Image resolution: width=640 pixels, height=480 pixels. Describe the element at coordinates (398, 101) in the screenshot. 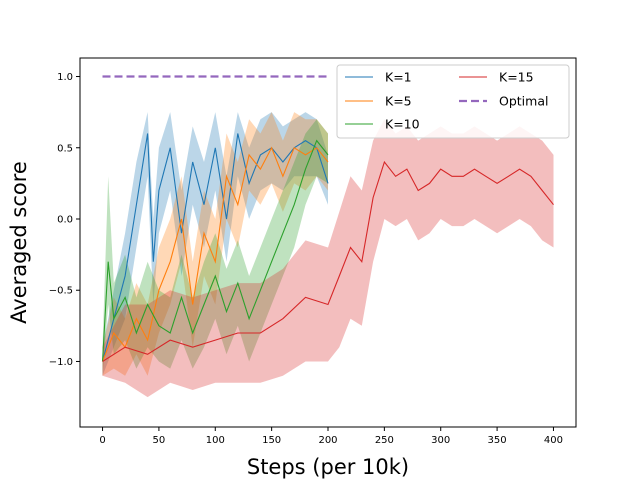

I see `legend-label-k-5: K=5` at that location.